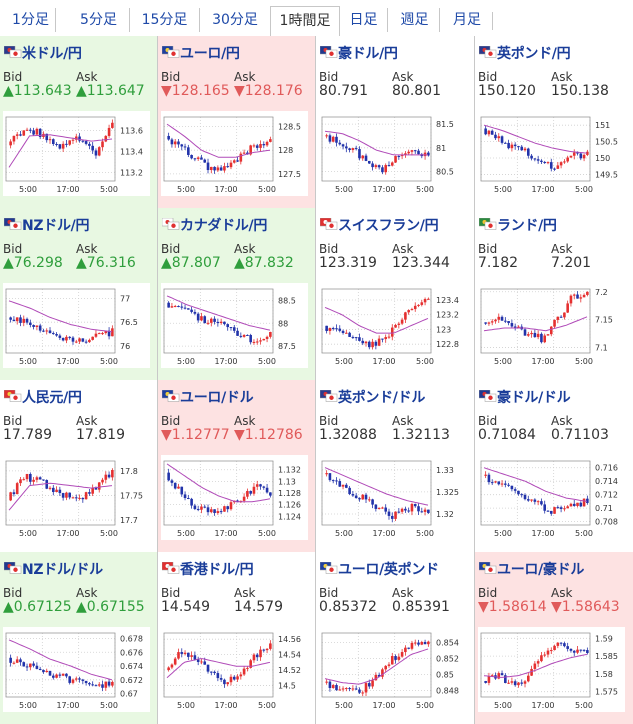 Image resolution: width=633 pixels, height=724 pixels. Describe the element at coordinates (527, 226) in the screenshot. I see `pair-name-link: ランド/円` at that location.